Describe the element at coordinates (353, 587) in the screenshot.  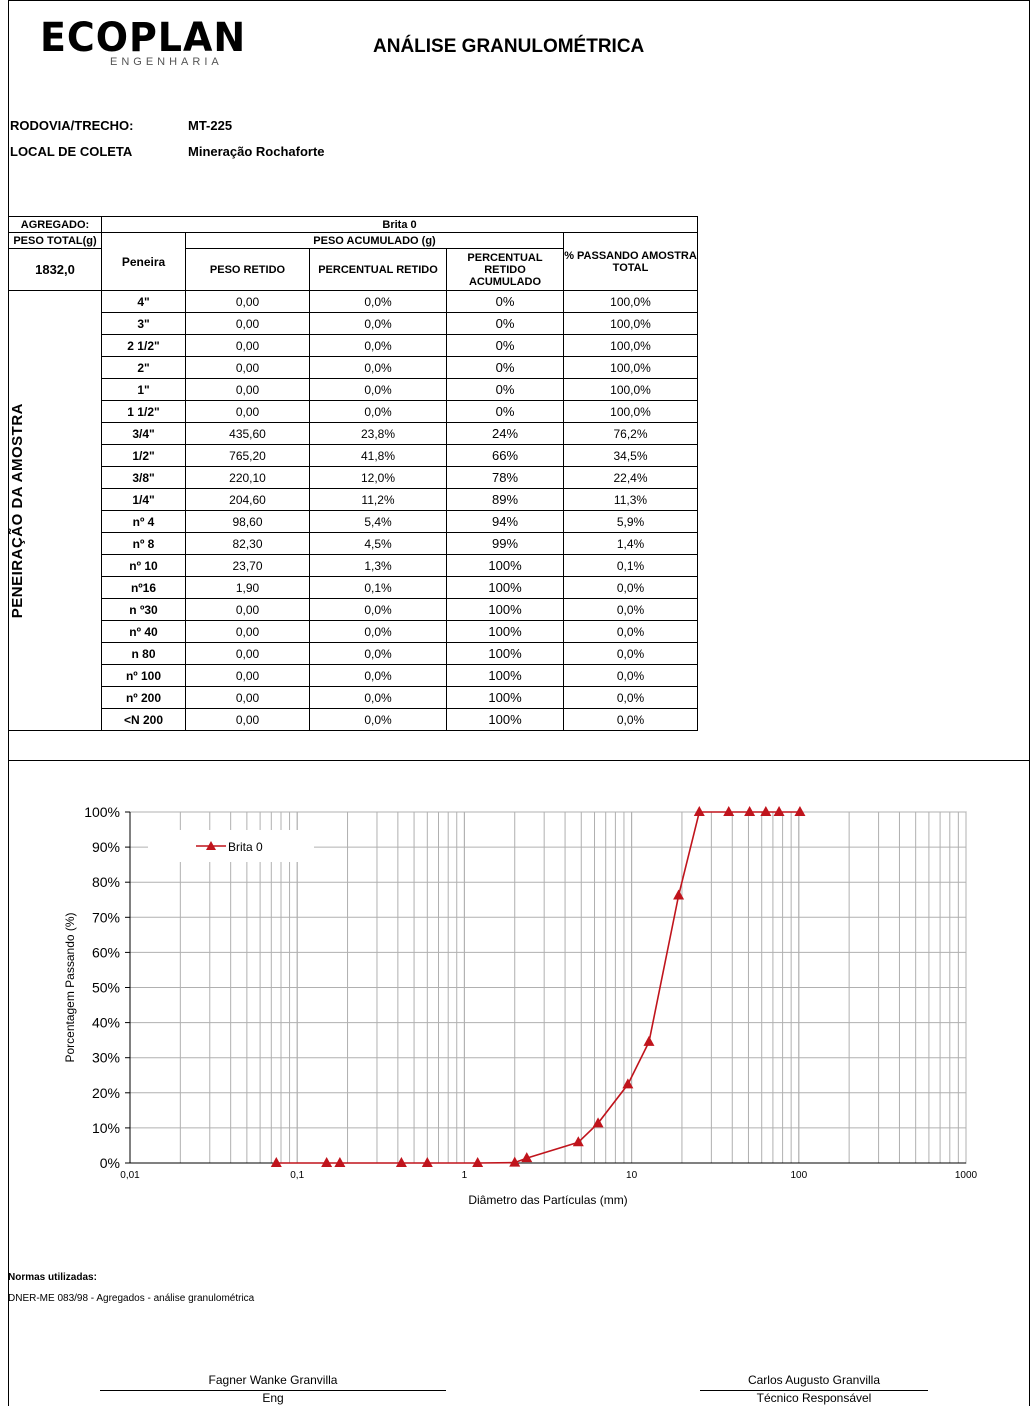
I see `table-row: nº16 1,90 0,1% 100% 0,0%` at that location.